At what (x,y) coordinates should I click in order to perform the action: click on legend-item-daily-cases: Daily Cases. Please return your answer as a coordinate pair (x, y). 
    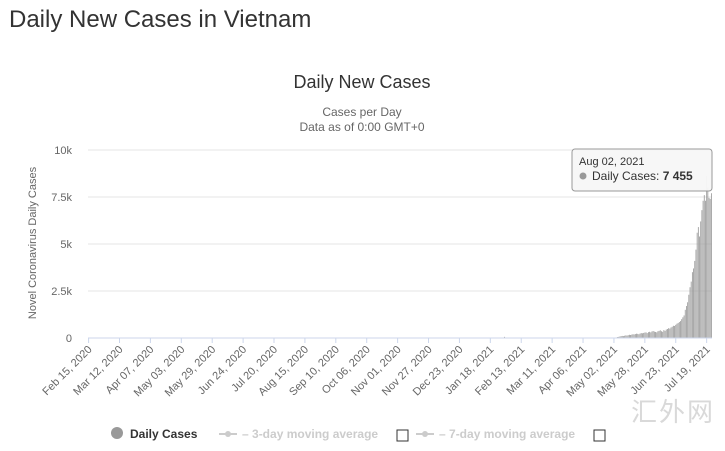
    Looking at the image, I should click on (154, 434).